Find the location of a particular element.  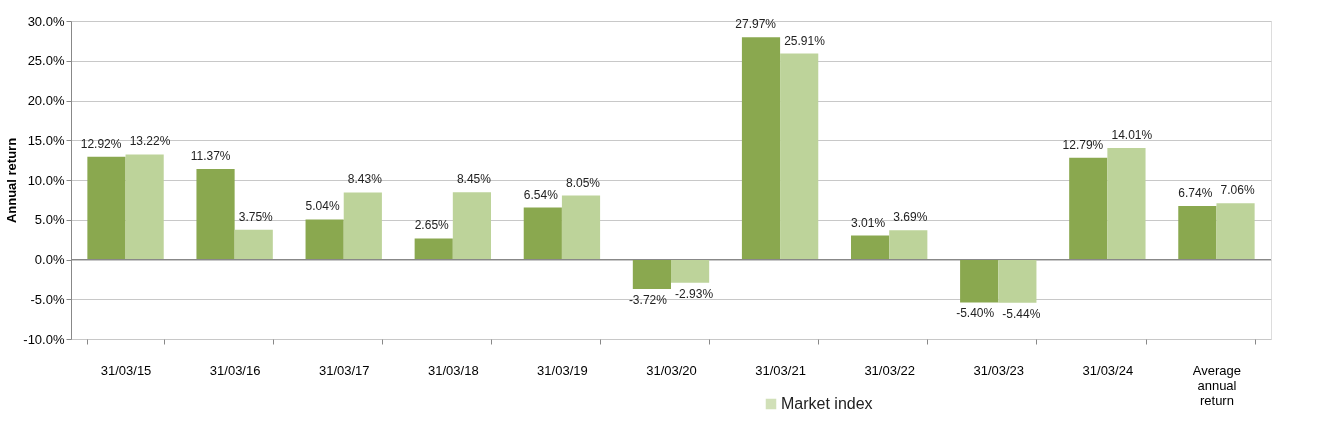

x-tick-label: 31/03/18 is located at coordinates (453, 370).